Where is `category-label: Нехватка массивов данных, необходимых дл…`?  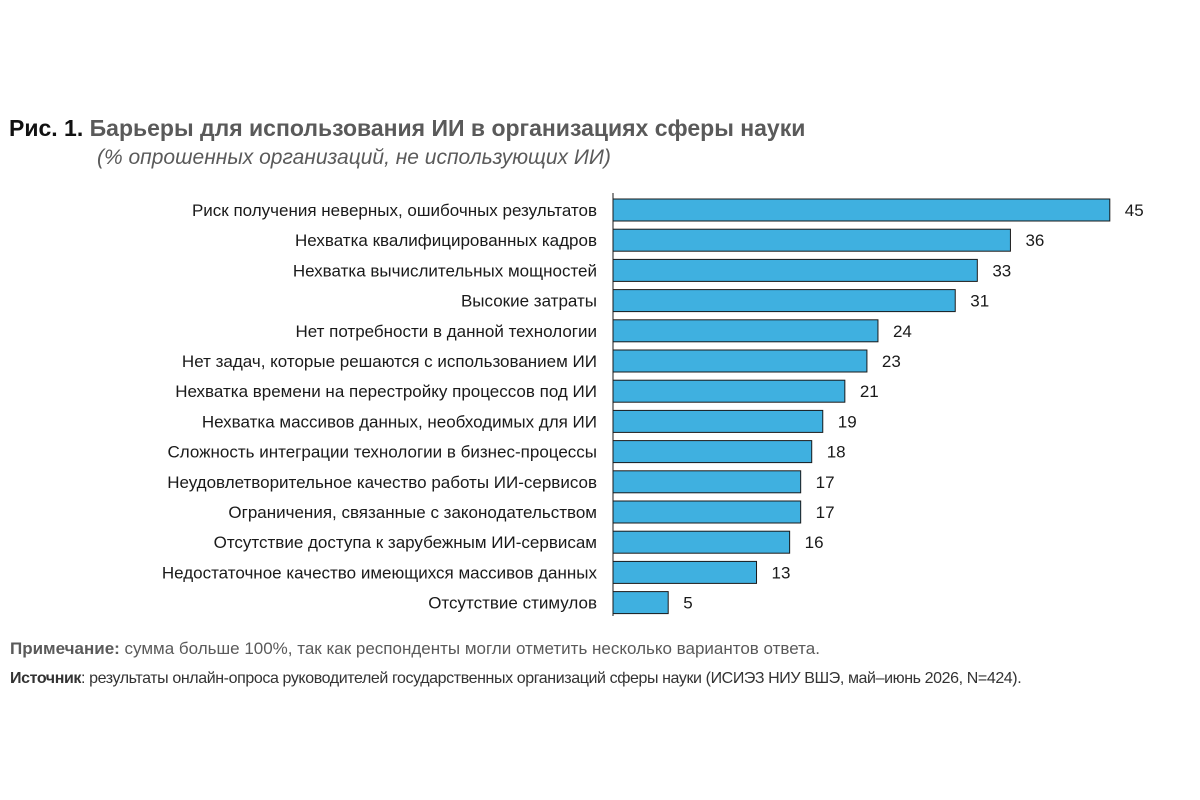 category-label: Нехватка массивов данных, необходимых дл… is located at coordinates (399, 421).